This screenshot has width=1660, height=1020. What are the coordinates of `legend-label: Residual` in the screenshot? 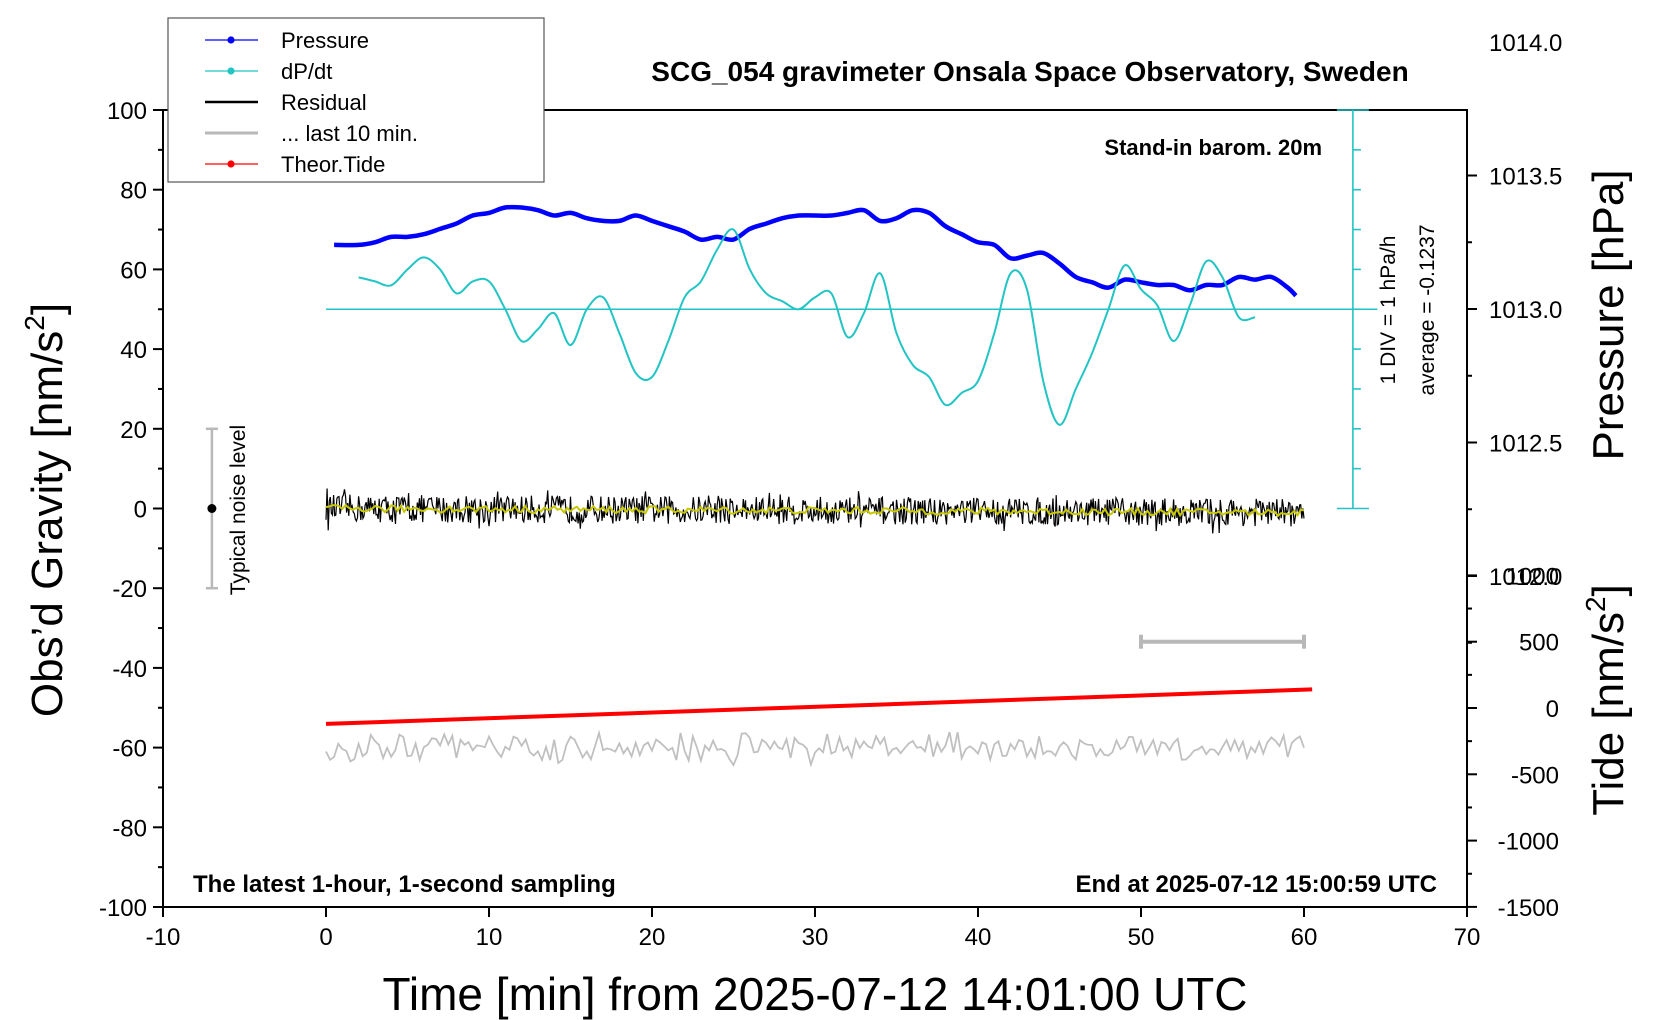 It's located at (324, 102).